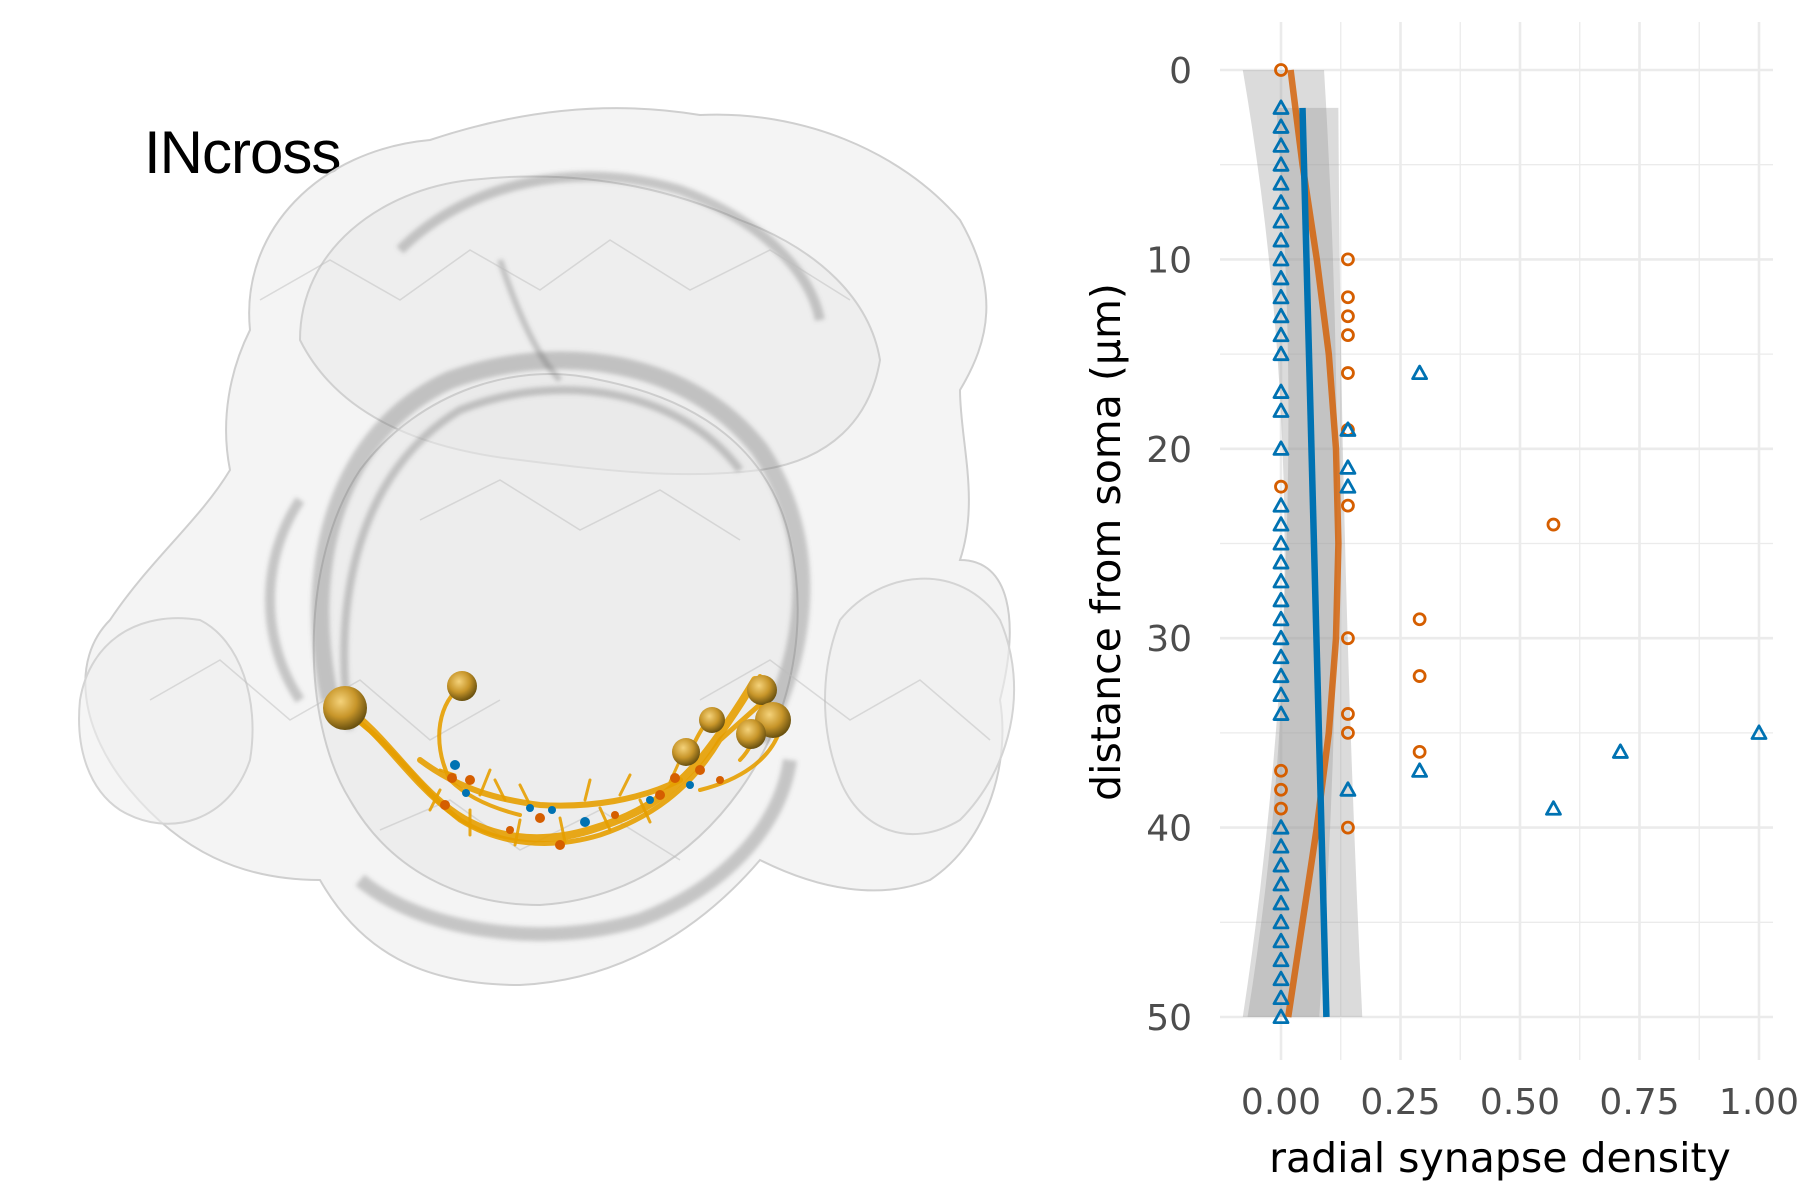 This screenshot has width=1800, height=1200. What do you see at coordinates (242, 152) in the screenshot?
I see `panel-title: INcross` at bounding box center [242, 152].